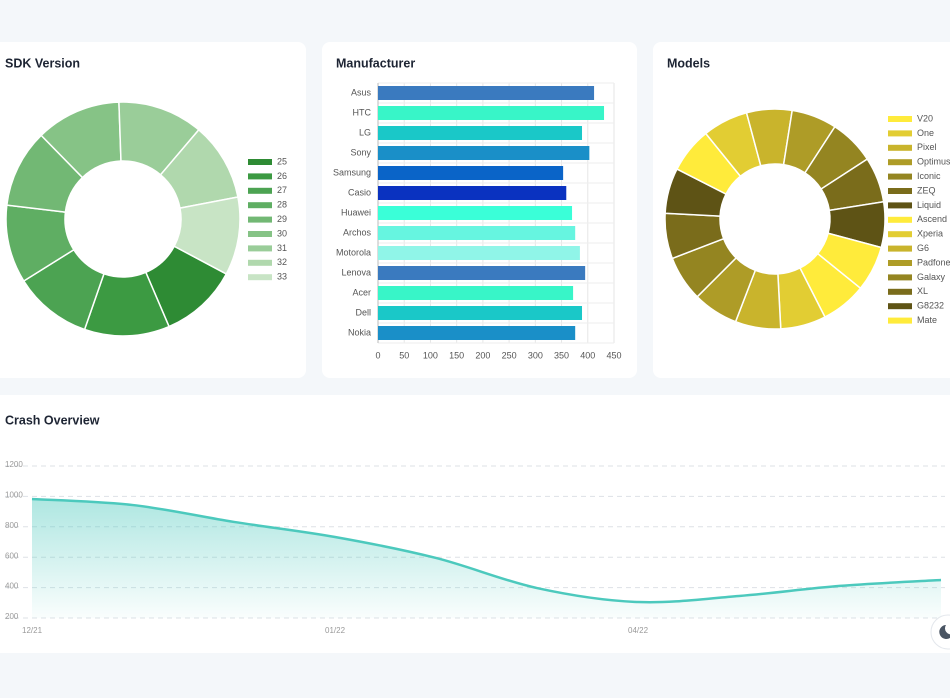 Image resolution: width=950 pixels, height=698 pixels. Describe the element at coordinates (456, 355) in the screenshot. I see `x-tick-label: 150` at that location.